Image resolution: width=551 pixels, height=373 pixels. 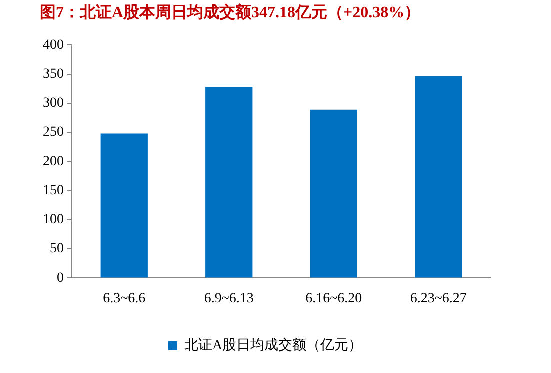 I want to click on x-tick-label: 6.9~6.13, so click(x=229, y=298).